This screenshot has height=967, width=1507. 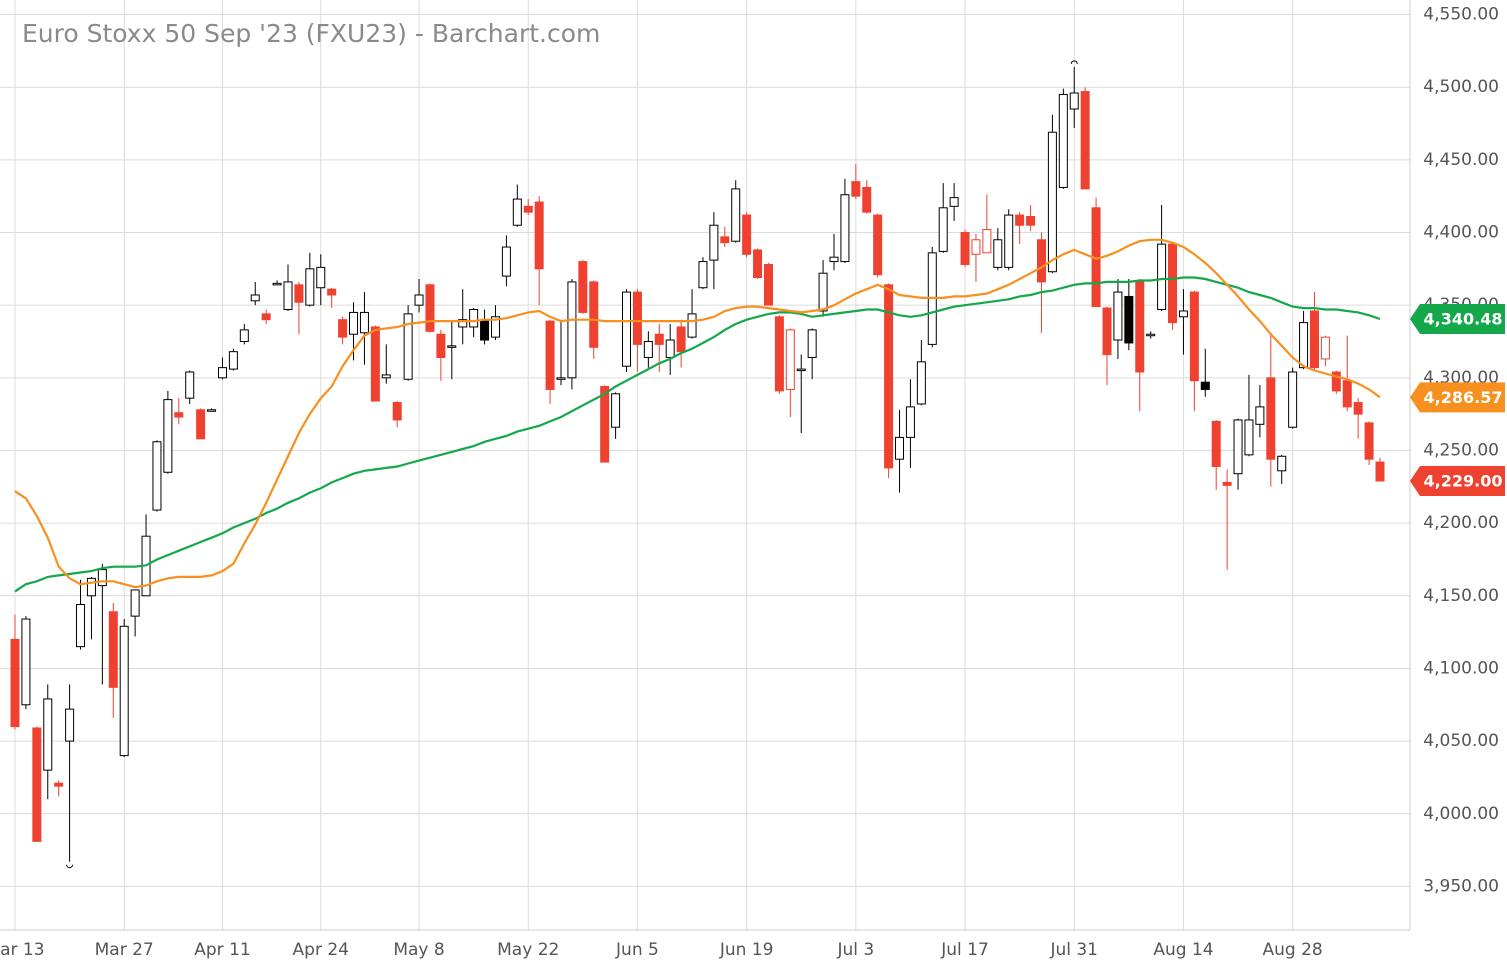 What do you see at coordinates (964, 950) in the screenshot?
I see `x-tick-label: Jul 17` at bounding box center [964, 950].